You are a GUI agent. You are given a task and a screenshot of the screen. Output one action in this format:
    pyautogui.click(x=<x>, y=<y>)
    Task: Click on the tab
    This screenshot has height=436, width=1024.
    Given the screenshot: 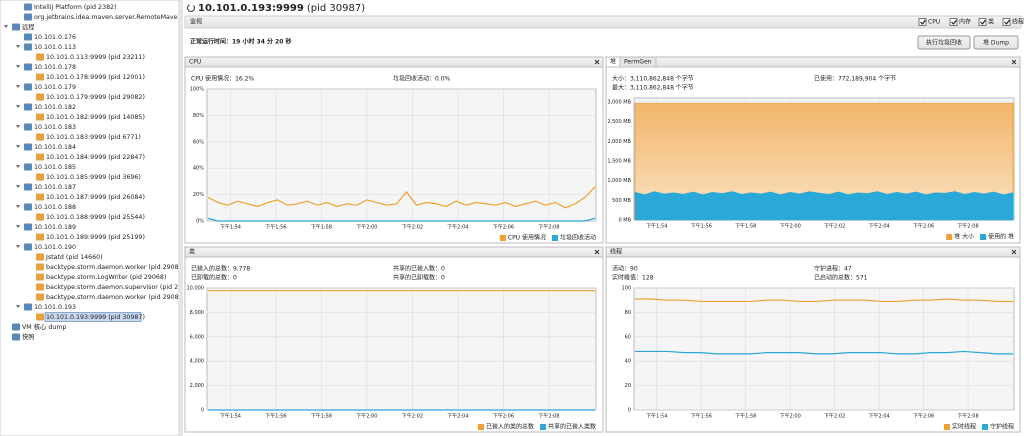 What is the action you would take?
    pyautogui.click(x=638, y=62)
    